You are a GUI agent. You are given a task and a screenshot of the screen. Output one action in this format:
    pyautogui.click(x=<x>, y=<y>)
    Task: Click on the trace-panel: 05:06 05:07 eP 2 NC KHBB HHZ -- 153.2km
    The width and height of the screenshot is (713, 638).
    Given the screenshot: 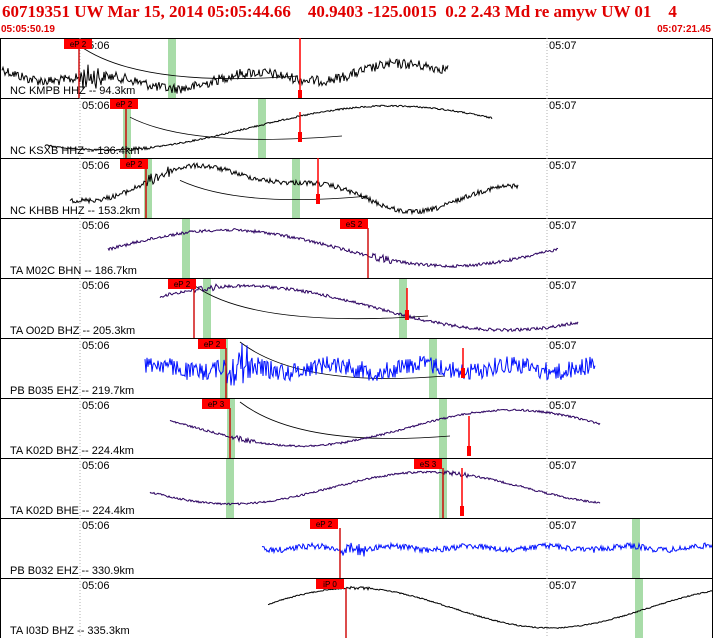 What is the action you would take?
    pyautogui.click(x=356, y=188)
    